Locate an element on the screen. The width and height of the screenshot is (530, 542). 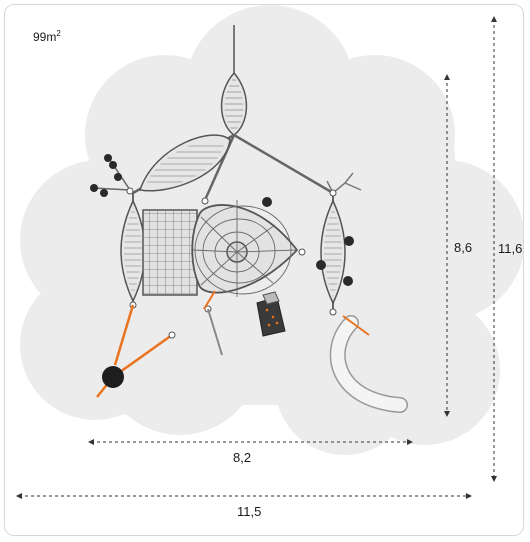
climbing-panel is located at coordinates (271, 314).